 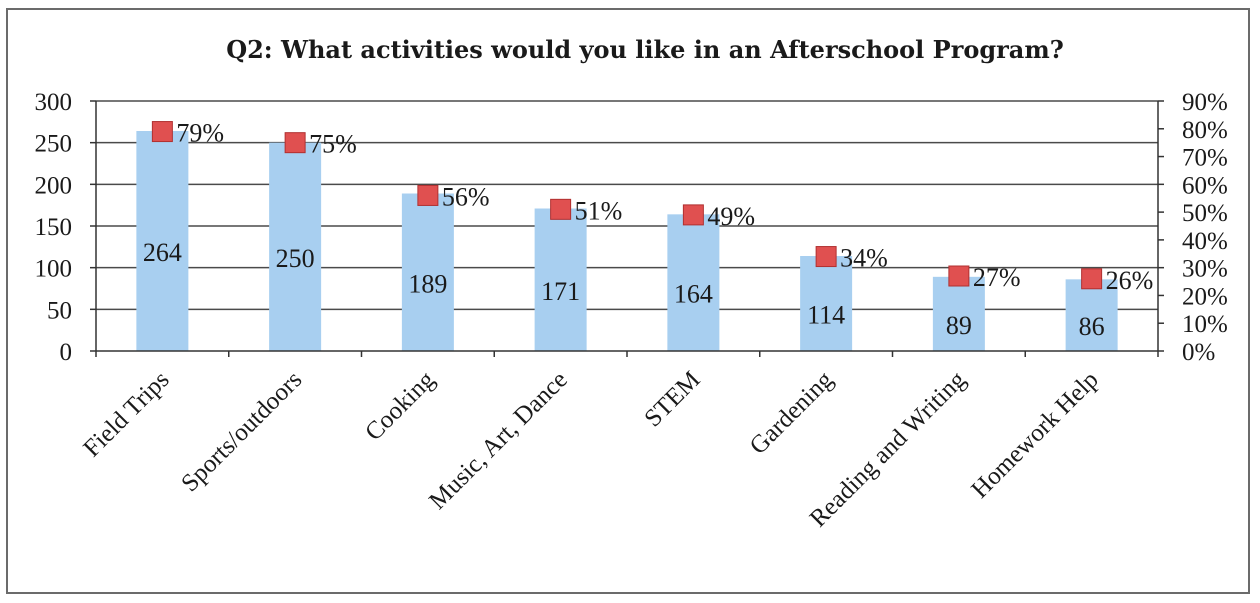 I want to click on y-tick-label: 200, so click(x=54, y=185).